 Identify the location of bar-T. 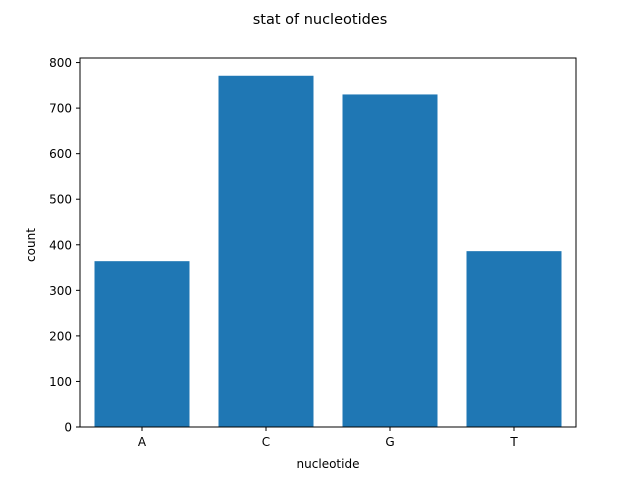
(514, 339).